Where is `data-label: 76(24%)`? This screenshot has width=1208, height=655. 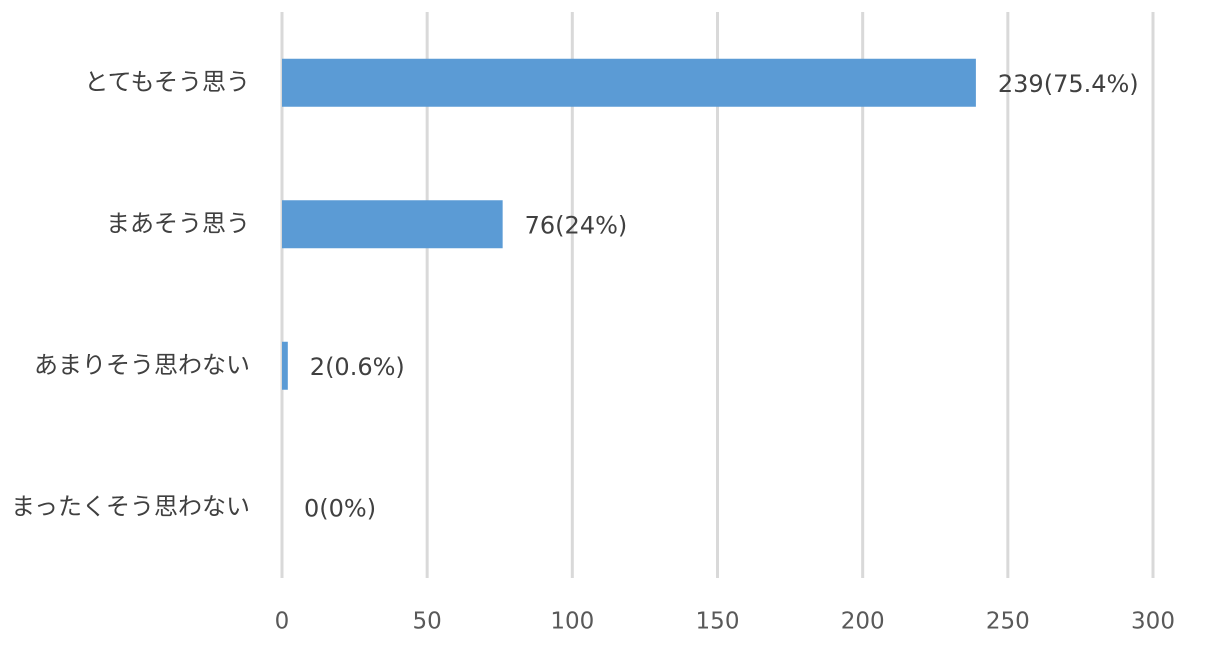
data-label: 76(24%) is located at coordinates (576, 225).